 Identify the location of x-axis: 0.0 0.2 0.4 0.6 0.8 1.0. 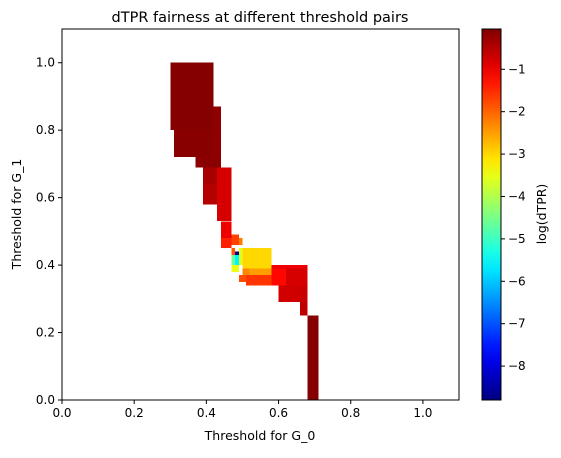
(242, 410).